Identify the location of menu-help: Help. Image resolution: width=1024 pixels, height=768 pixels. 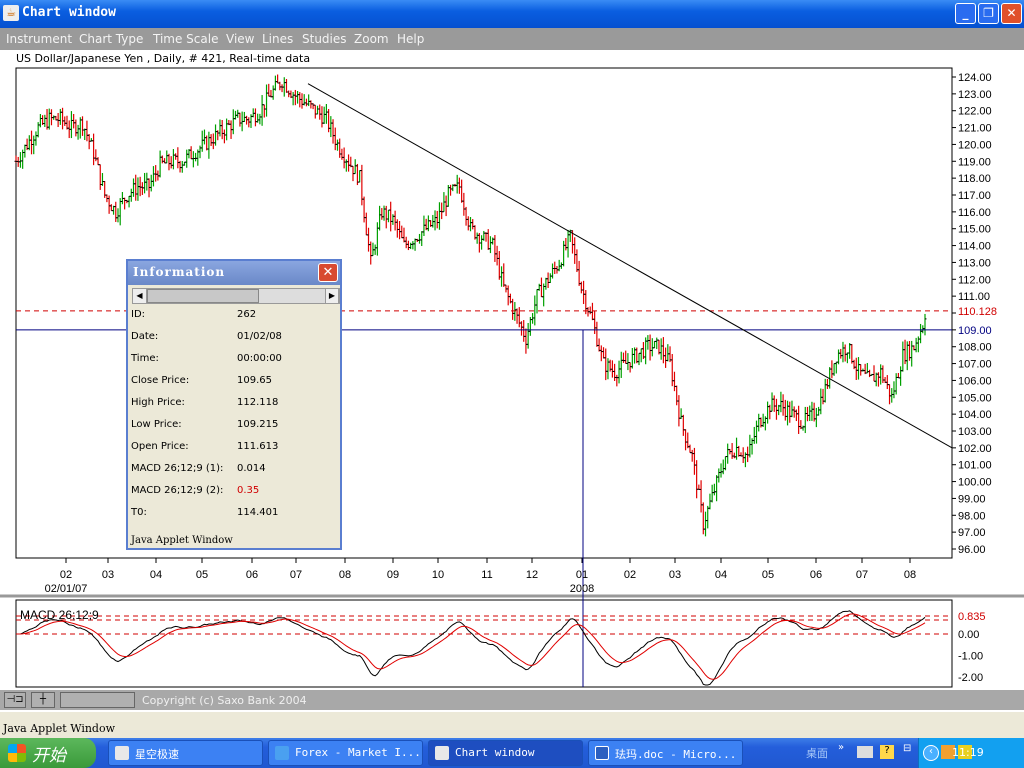
(411, 39).